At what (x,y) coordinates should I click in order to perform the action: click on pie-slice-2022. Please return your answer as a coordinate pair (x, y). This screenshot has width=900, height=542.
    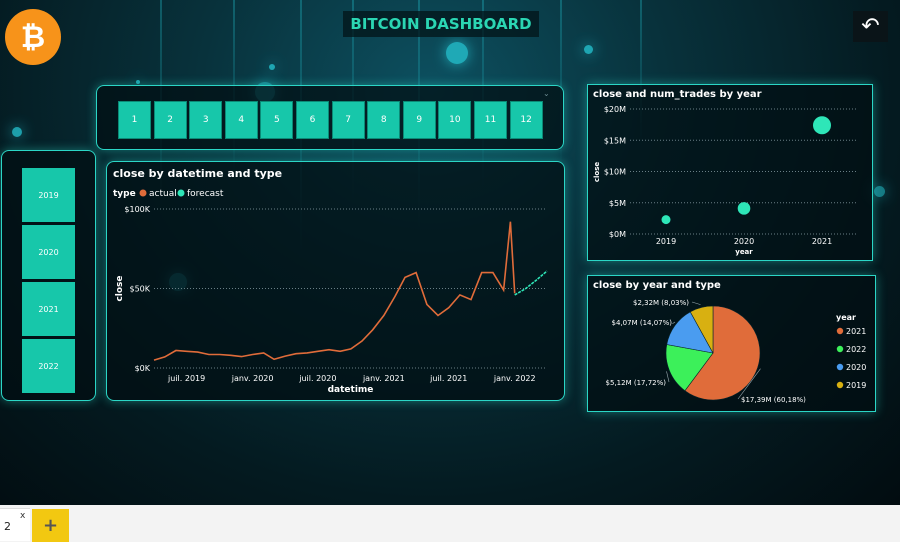
    Looking at the image, I should click on (689, 368).